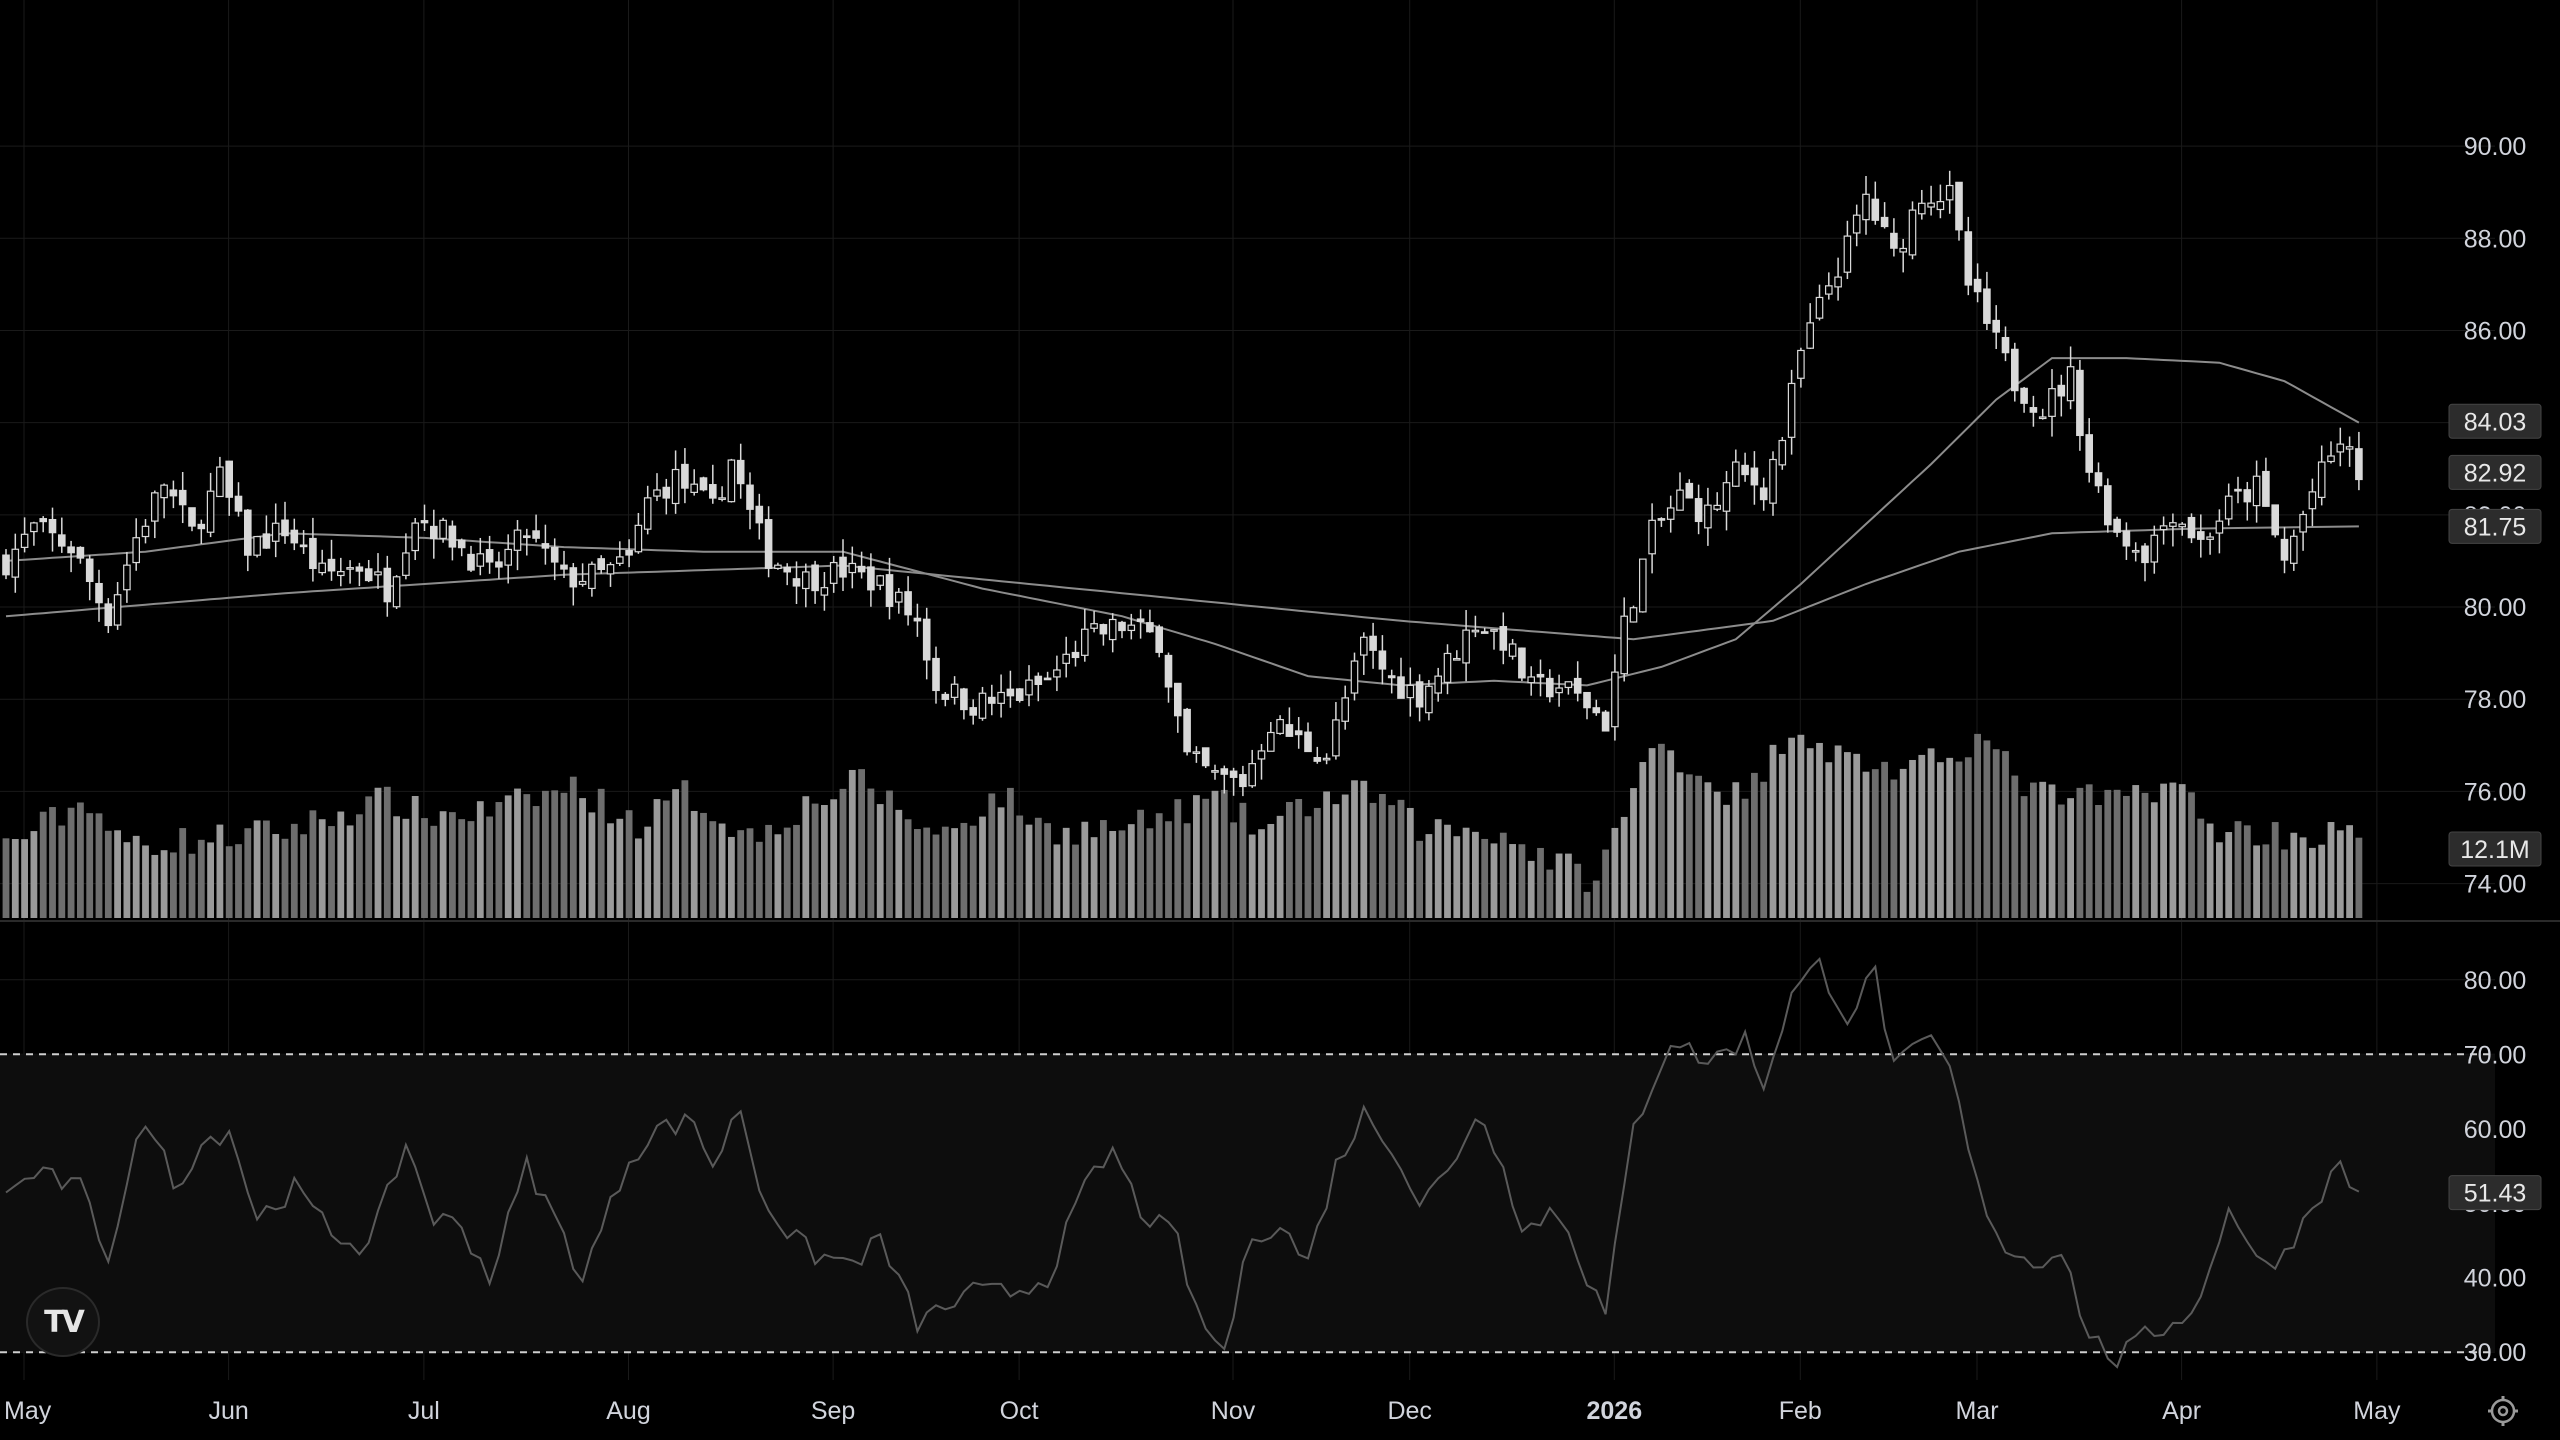  I want to click on rsi-tick-label: 30.00, so click(2495, 1353).